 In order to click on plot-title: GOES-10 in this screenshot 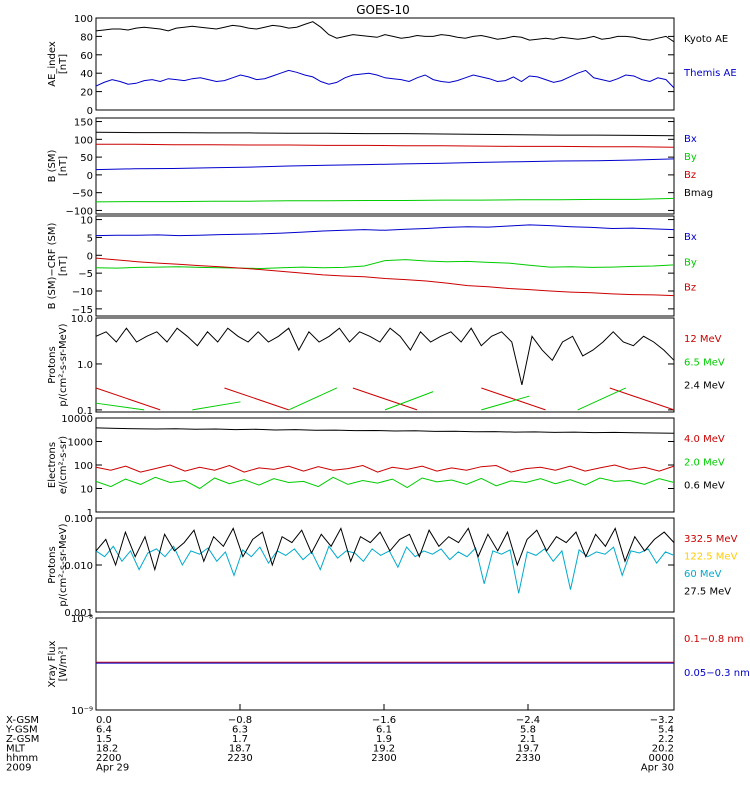, I will do `click(383, 10)`.